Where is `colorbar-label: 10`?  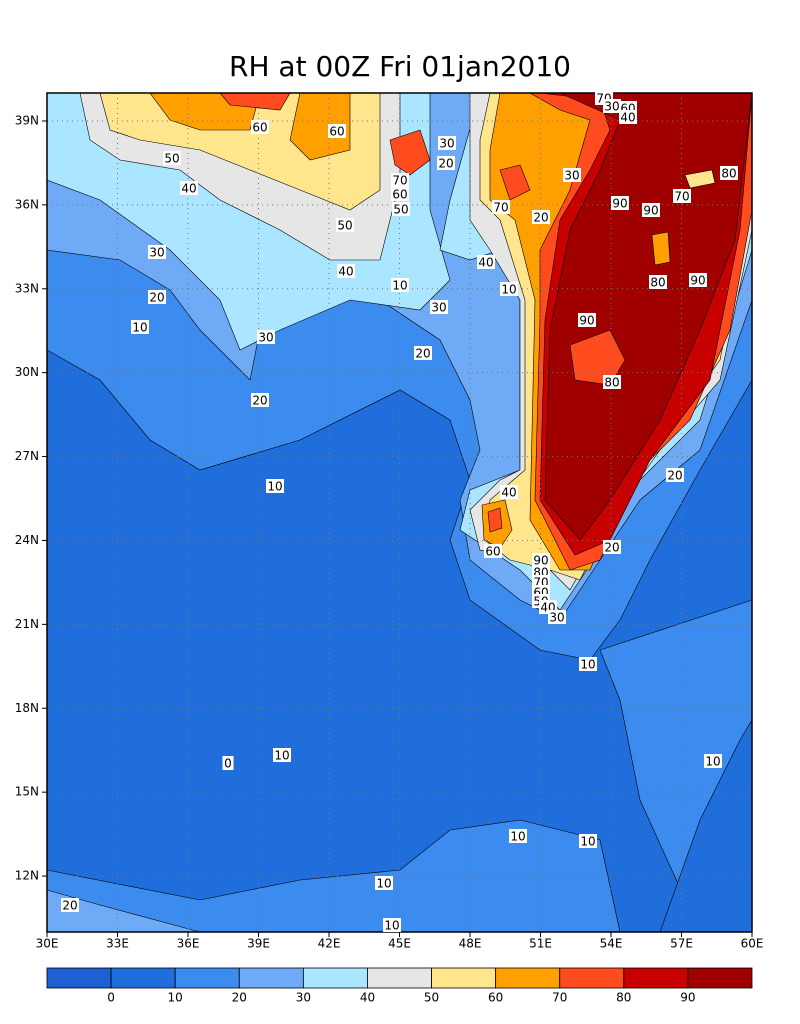
colorbar-label: 10 is located at coordinates (175, 998).